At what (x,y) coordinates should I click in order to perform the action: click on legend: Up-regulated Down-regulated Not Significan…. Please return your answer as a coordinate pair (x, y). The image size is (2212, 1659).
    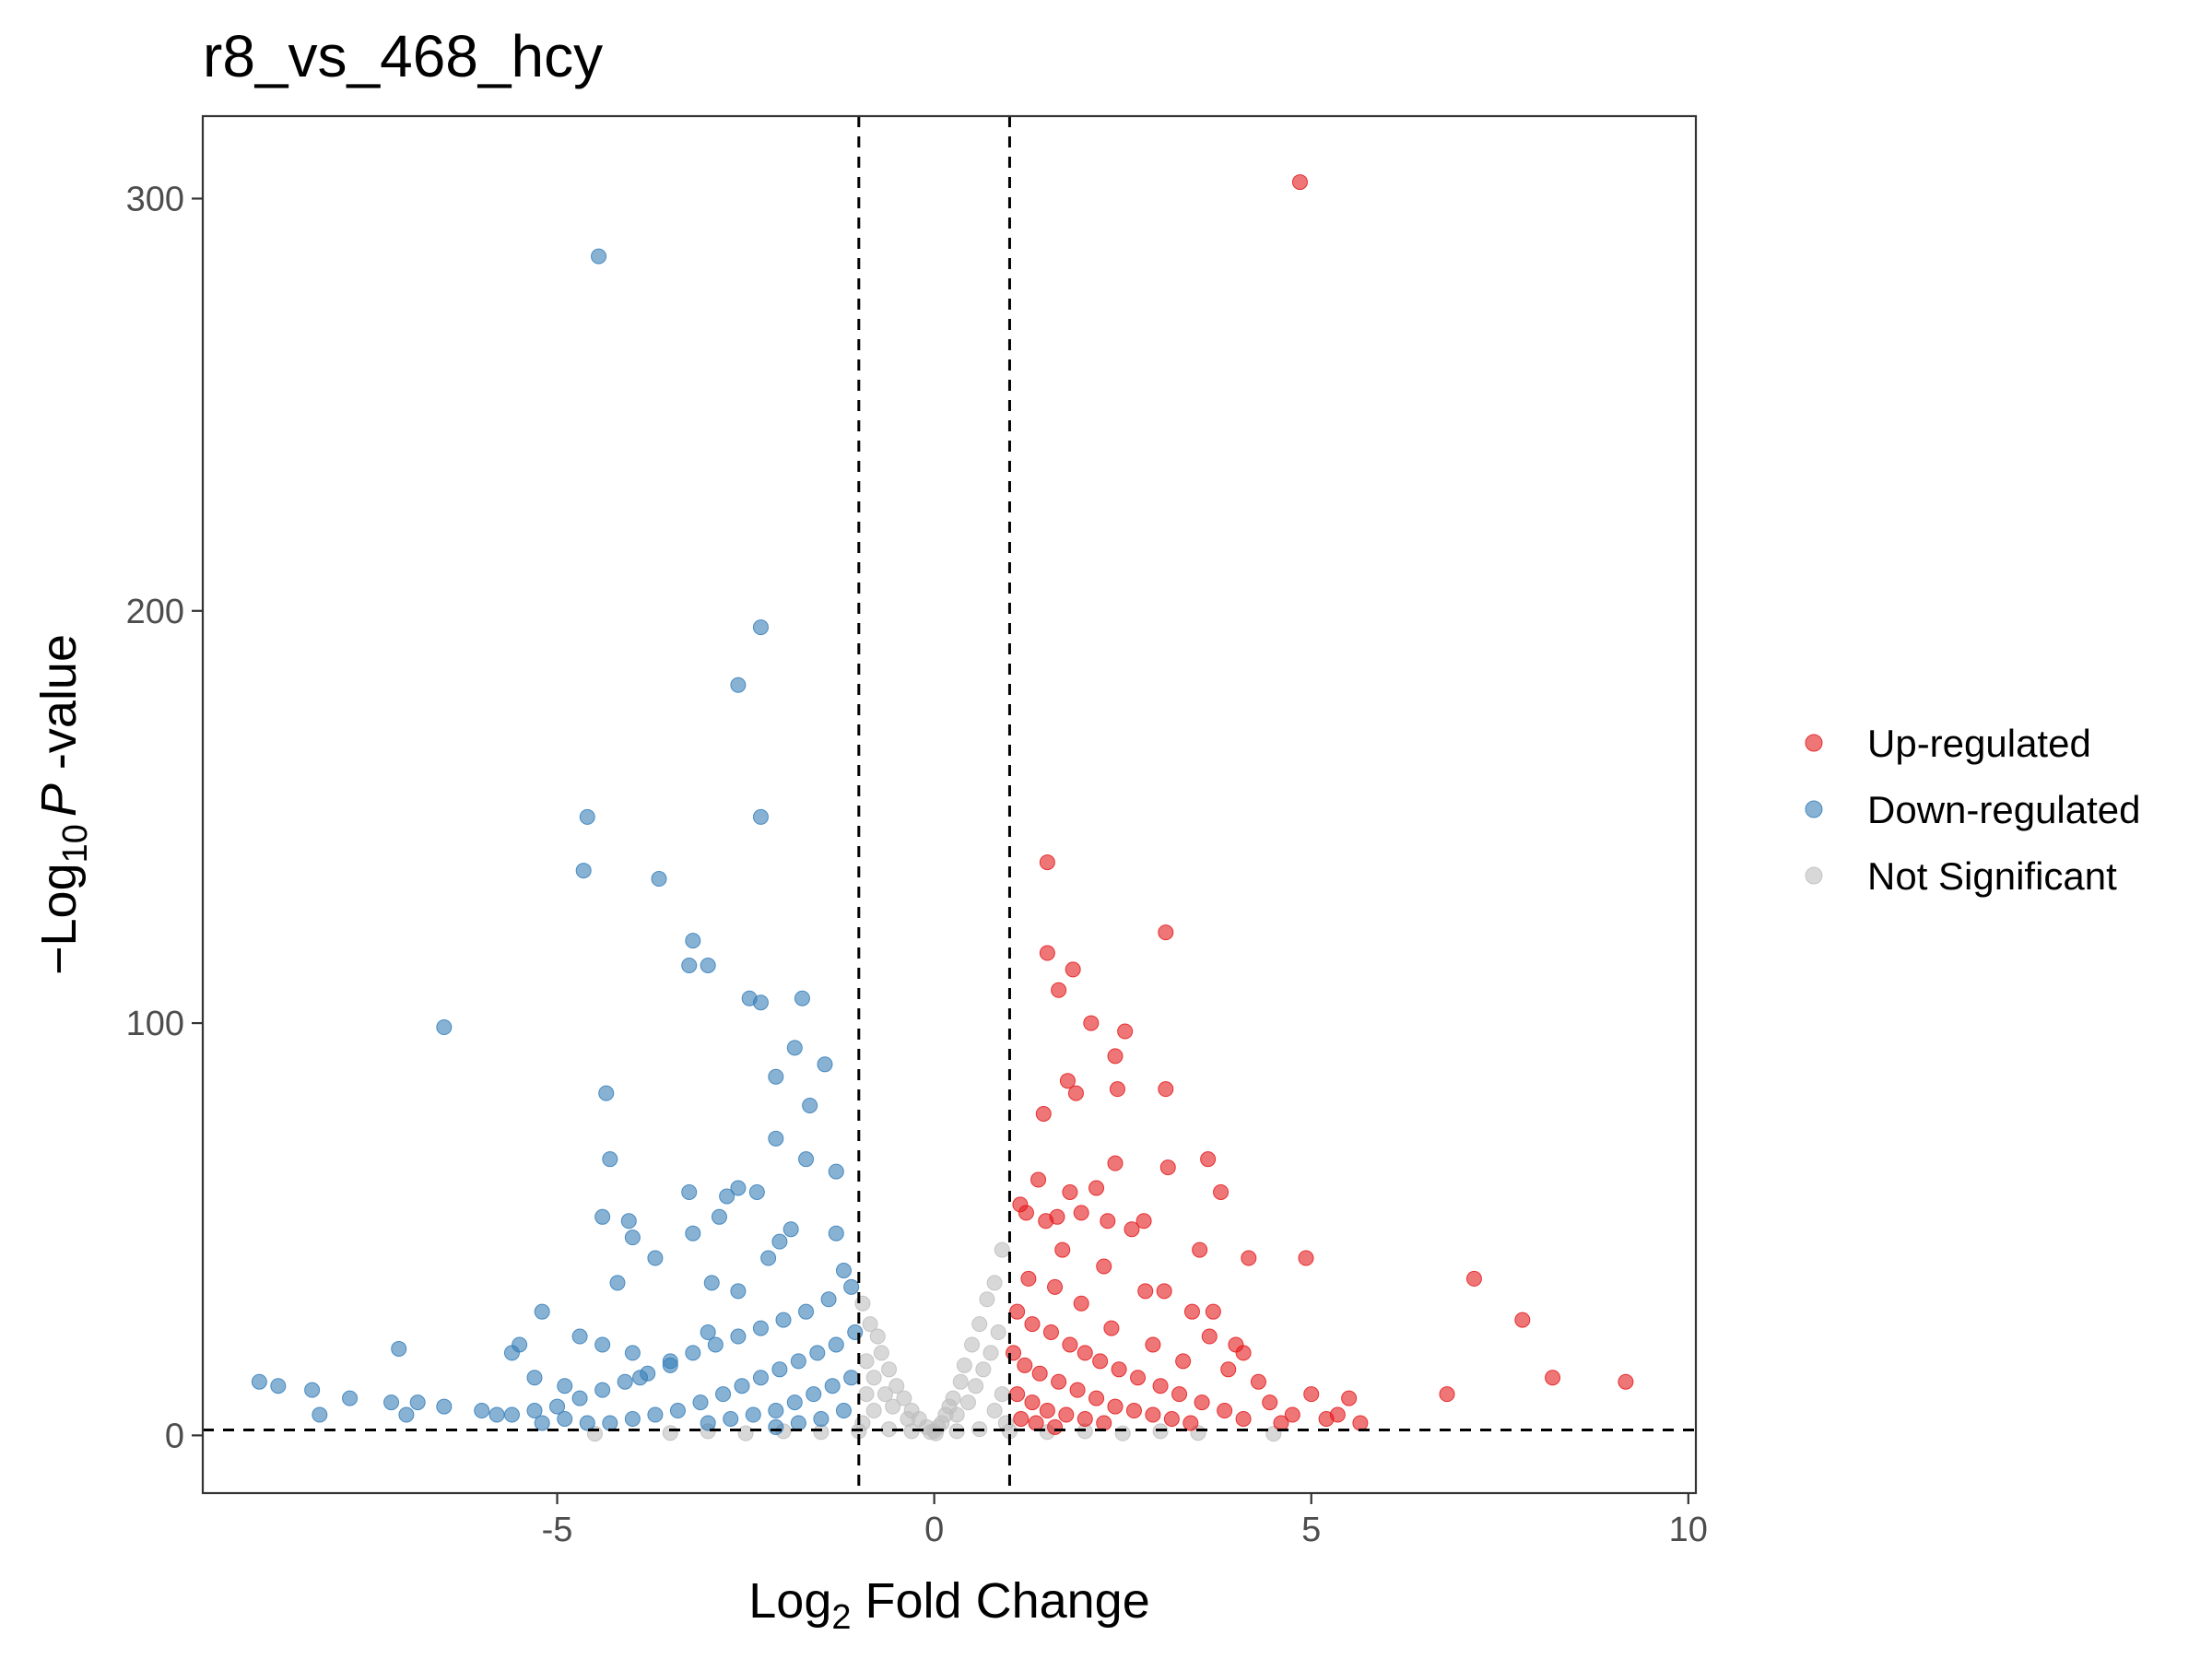
    Looking at the image, I should click on (1973, 810).